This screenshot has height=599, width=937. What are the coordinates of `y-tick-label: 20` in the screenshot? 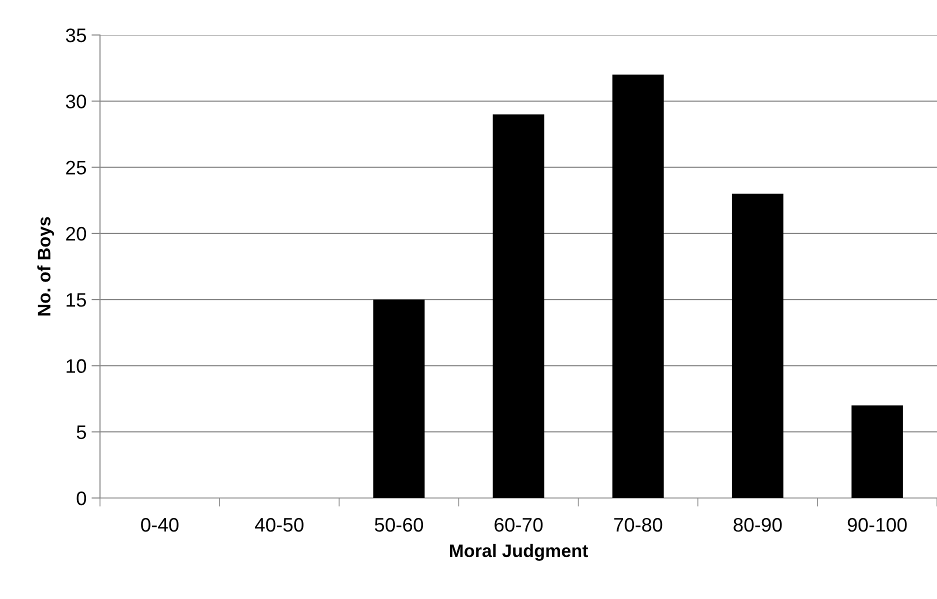 It's located at (76, 233).